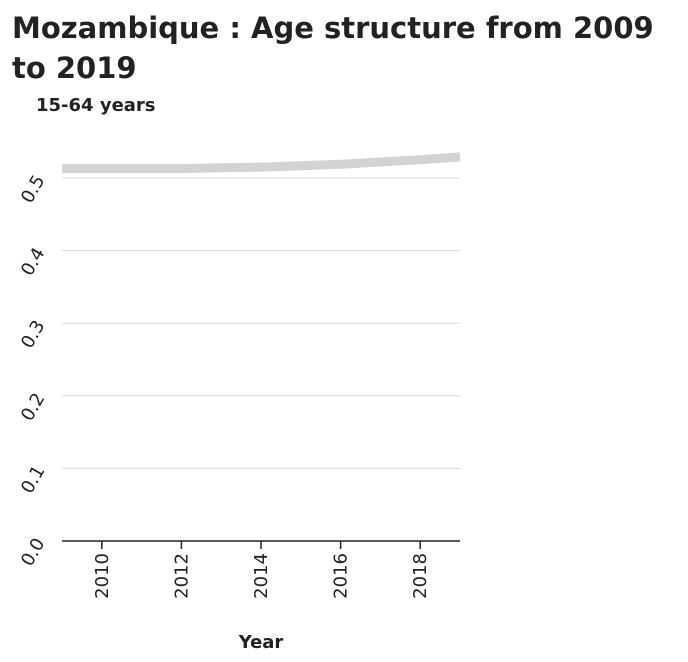 This screenshot has width=688, height=662. I want to click on x-ticks: 2010 2012 2014 2016 2018, so click(261, 570).